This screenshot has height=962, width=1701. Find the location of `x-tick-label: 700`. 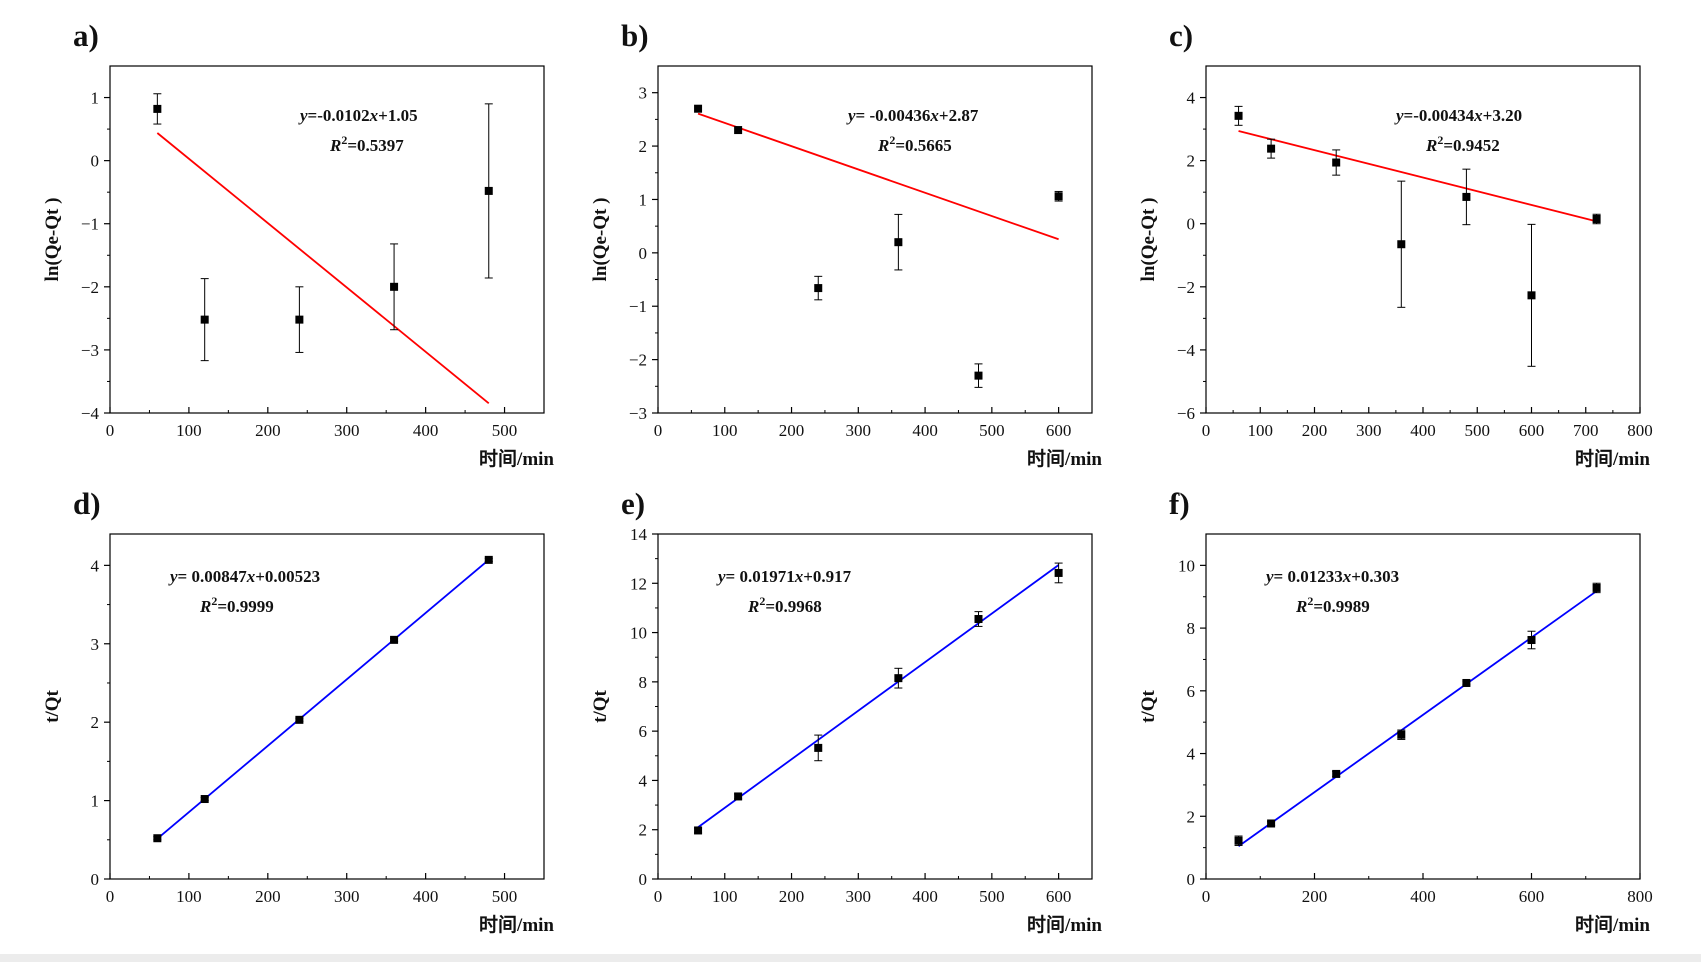

x-tick-label: 700 is located at coordinates (1586, 430).